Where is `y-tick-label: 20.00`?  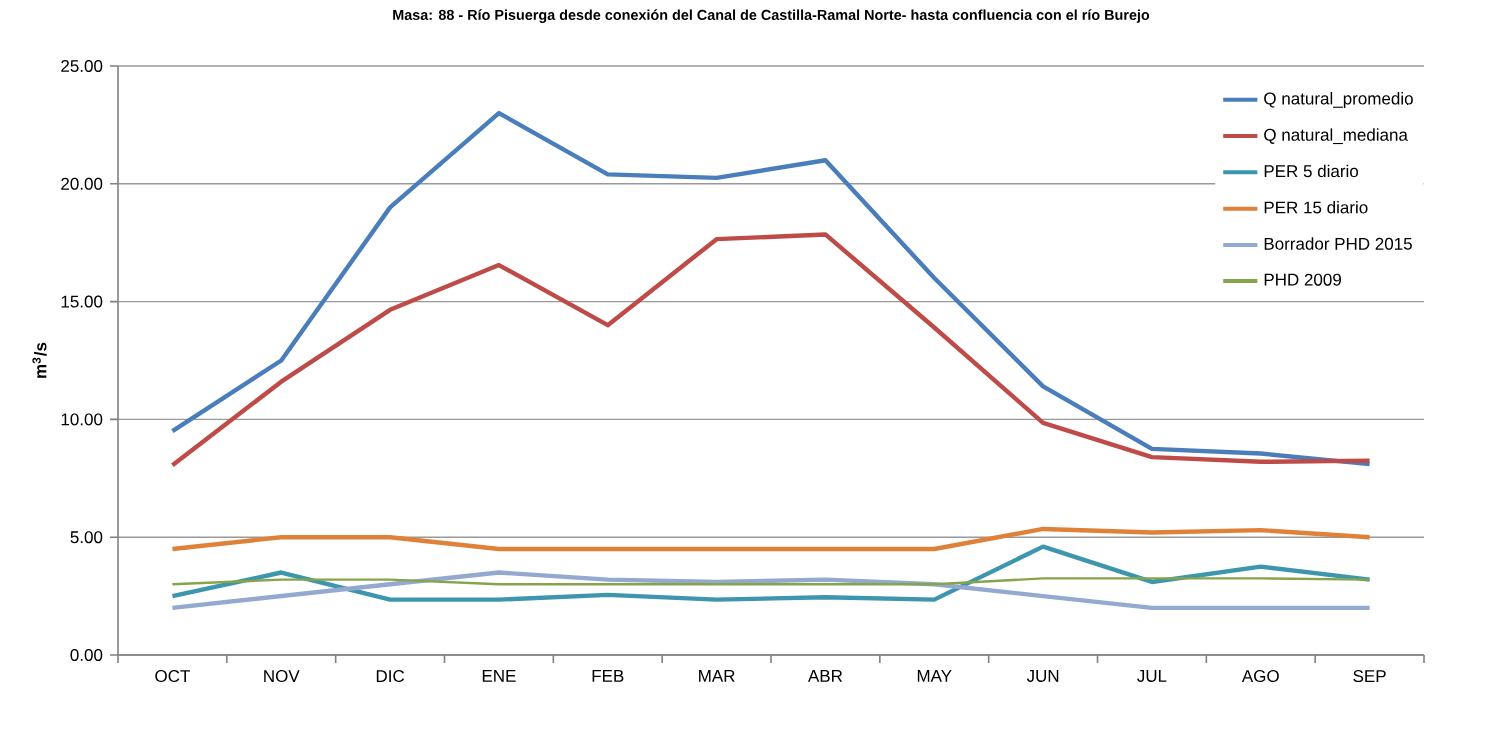 y-tick-label: 20.00 is located at coordinates (82, 183).